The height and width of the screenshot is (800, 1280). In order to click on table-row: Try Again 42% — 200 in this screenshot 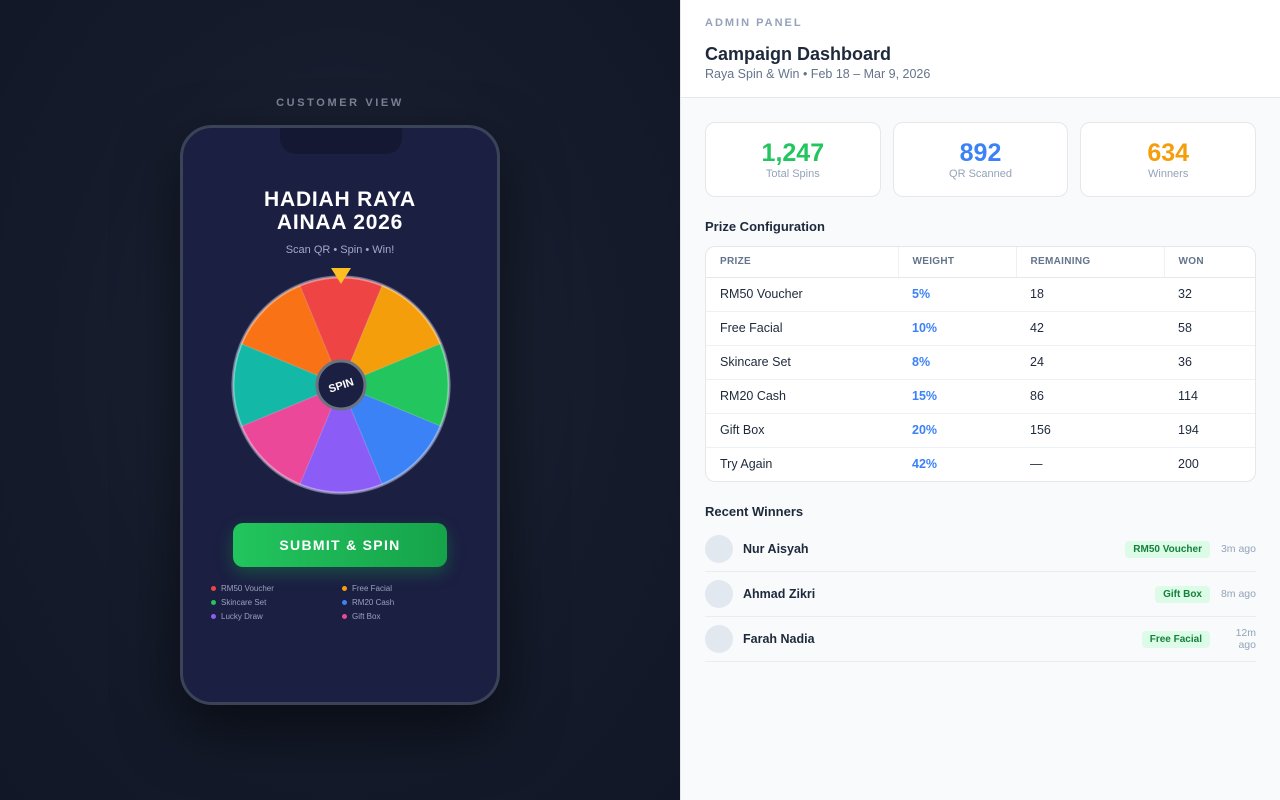, I will do `click(980, 464)`.